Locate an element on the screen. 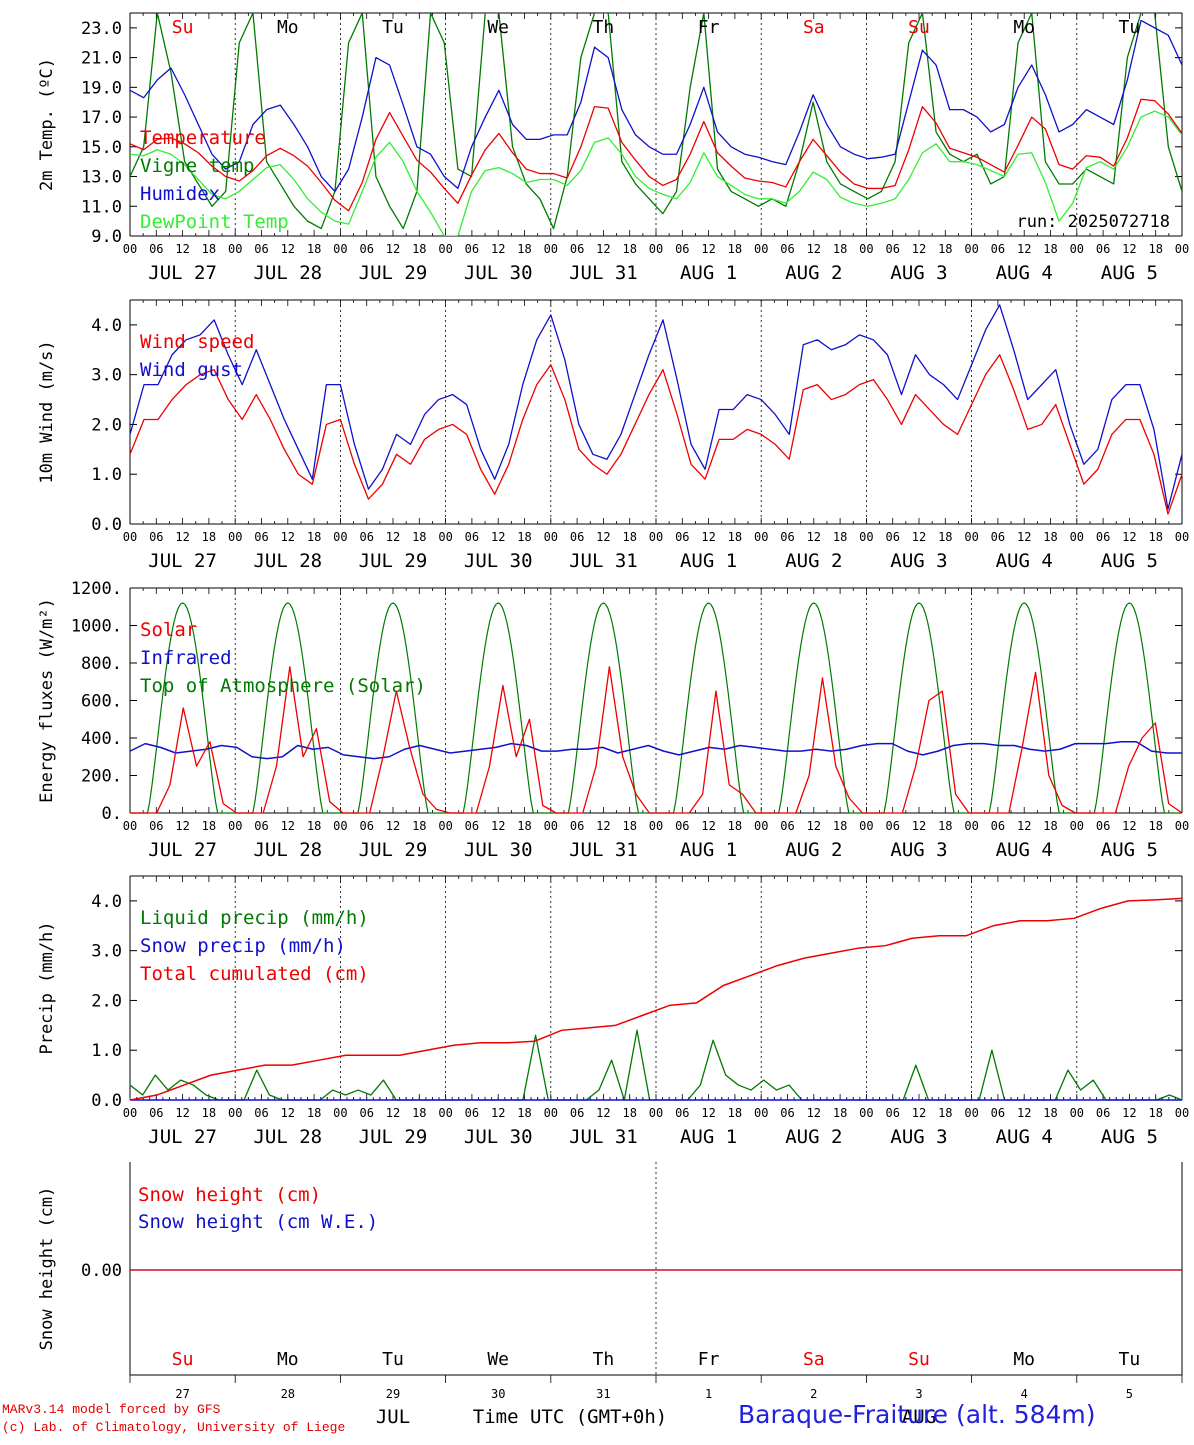  series-vigne-temp is located at coordinates (656, 121).